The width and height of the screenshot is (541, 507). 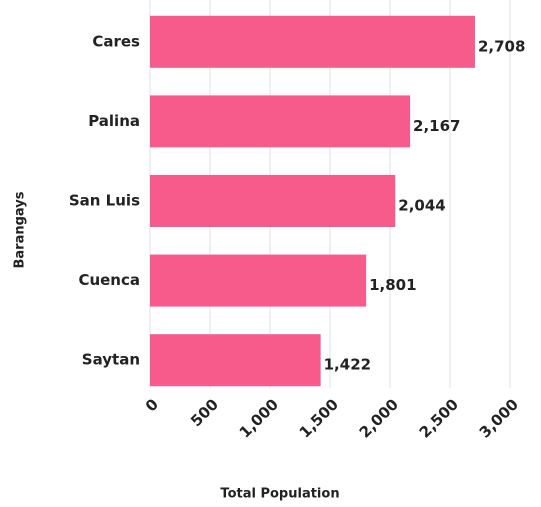 What do you see at coordinates (109, 280) in the screenshot?
I see `y-tick-label: Cuenca` at bounding box center [109, 280].